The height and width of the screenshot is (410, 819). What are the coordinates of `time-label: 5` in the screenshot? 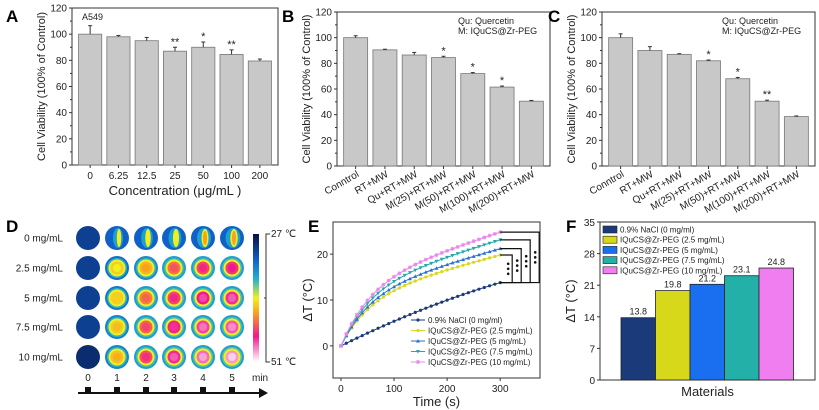 It's located at (232, 378).